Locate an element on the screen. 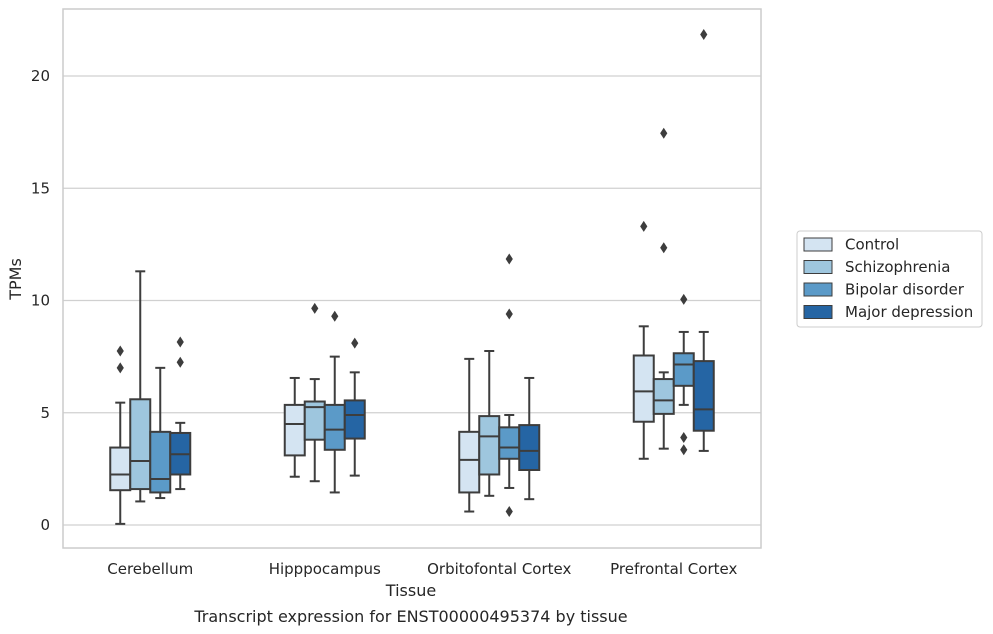  legend-frame is located at coordinates (889, 279).